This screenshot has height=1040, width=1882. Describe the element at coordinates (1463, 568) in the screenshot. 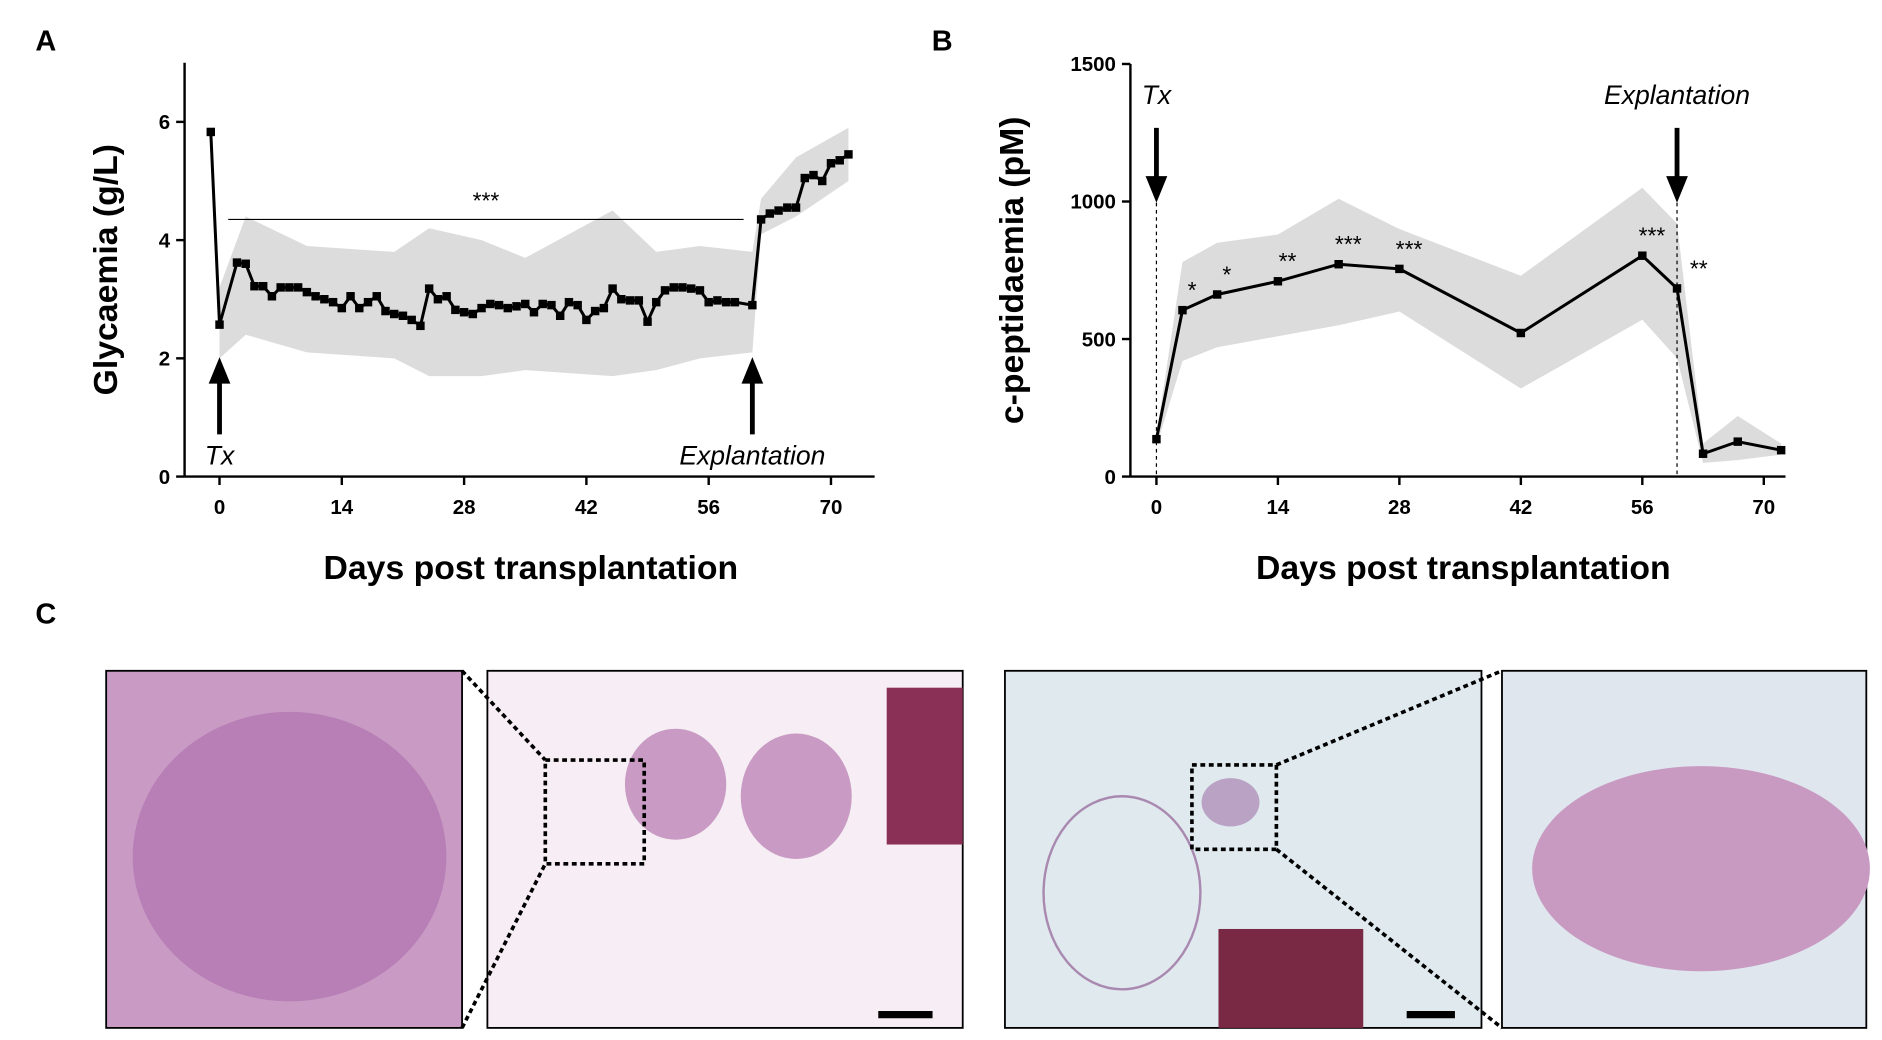

I see `x-axis-label: Days post transplantation` at that location.